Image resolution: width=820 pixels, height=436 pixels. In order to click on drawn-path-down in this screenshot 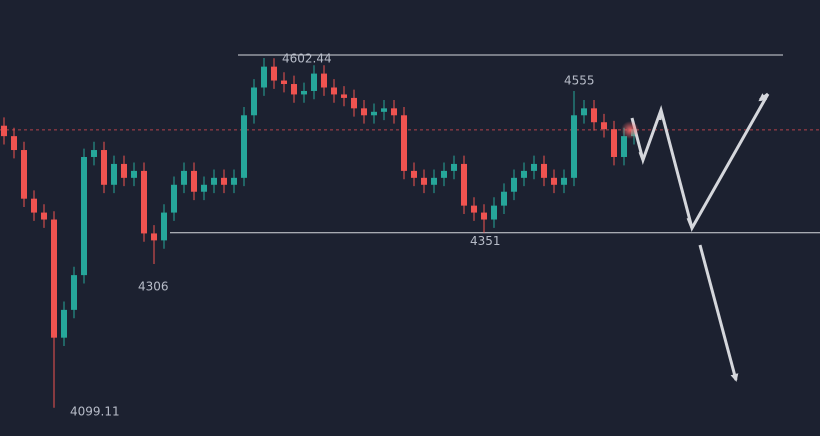, I will do `click(718, 313)`.